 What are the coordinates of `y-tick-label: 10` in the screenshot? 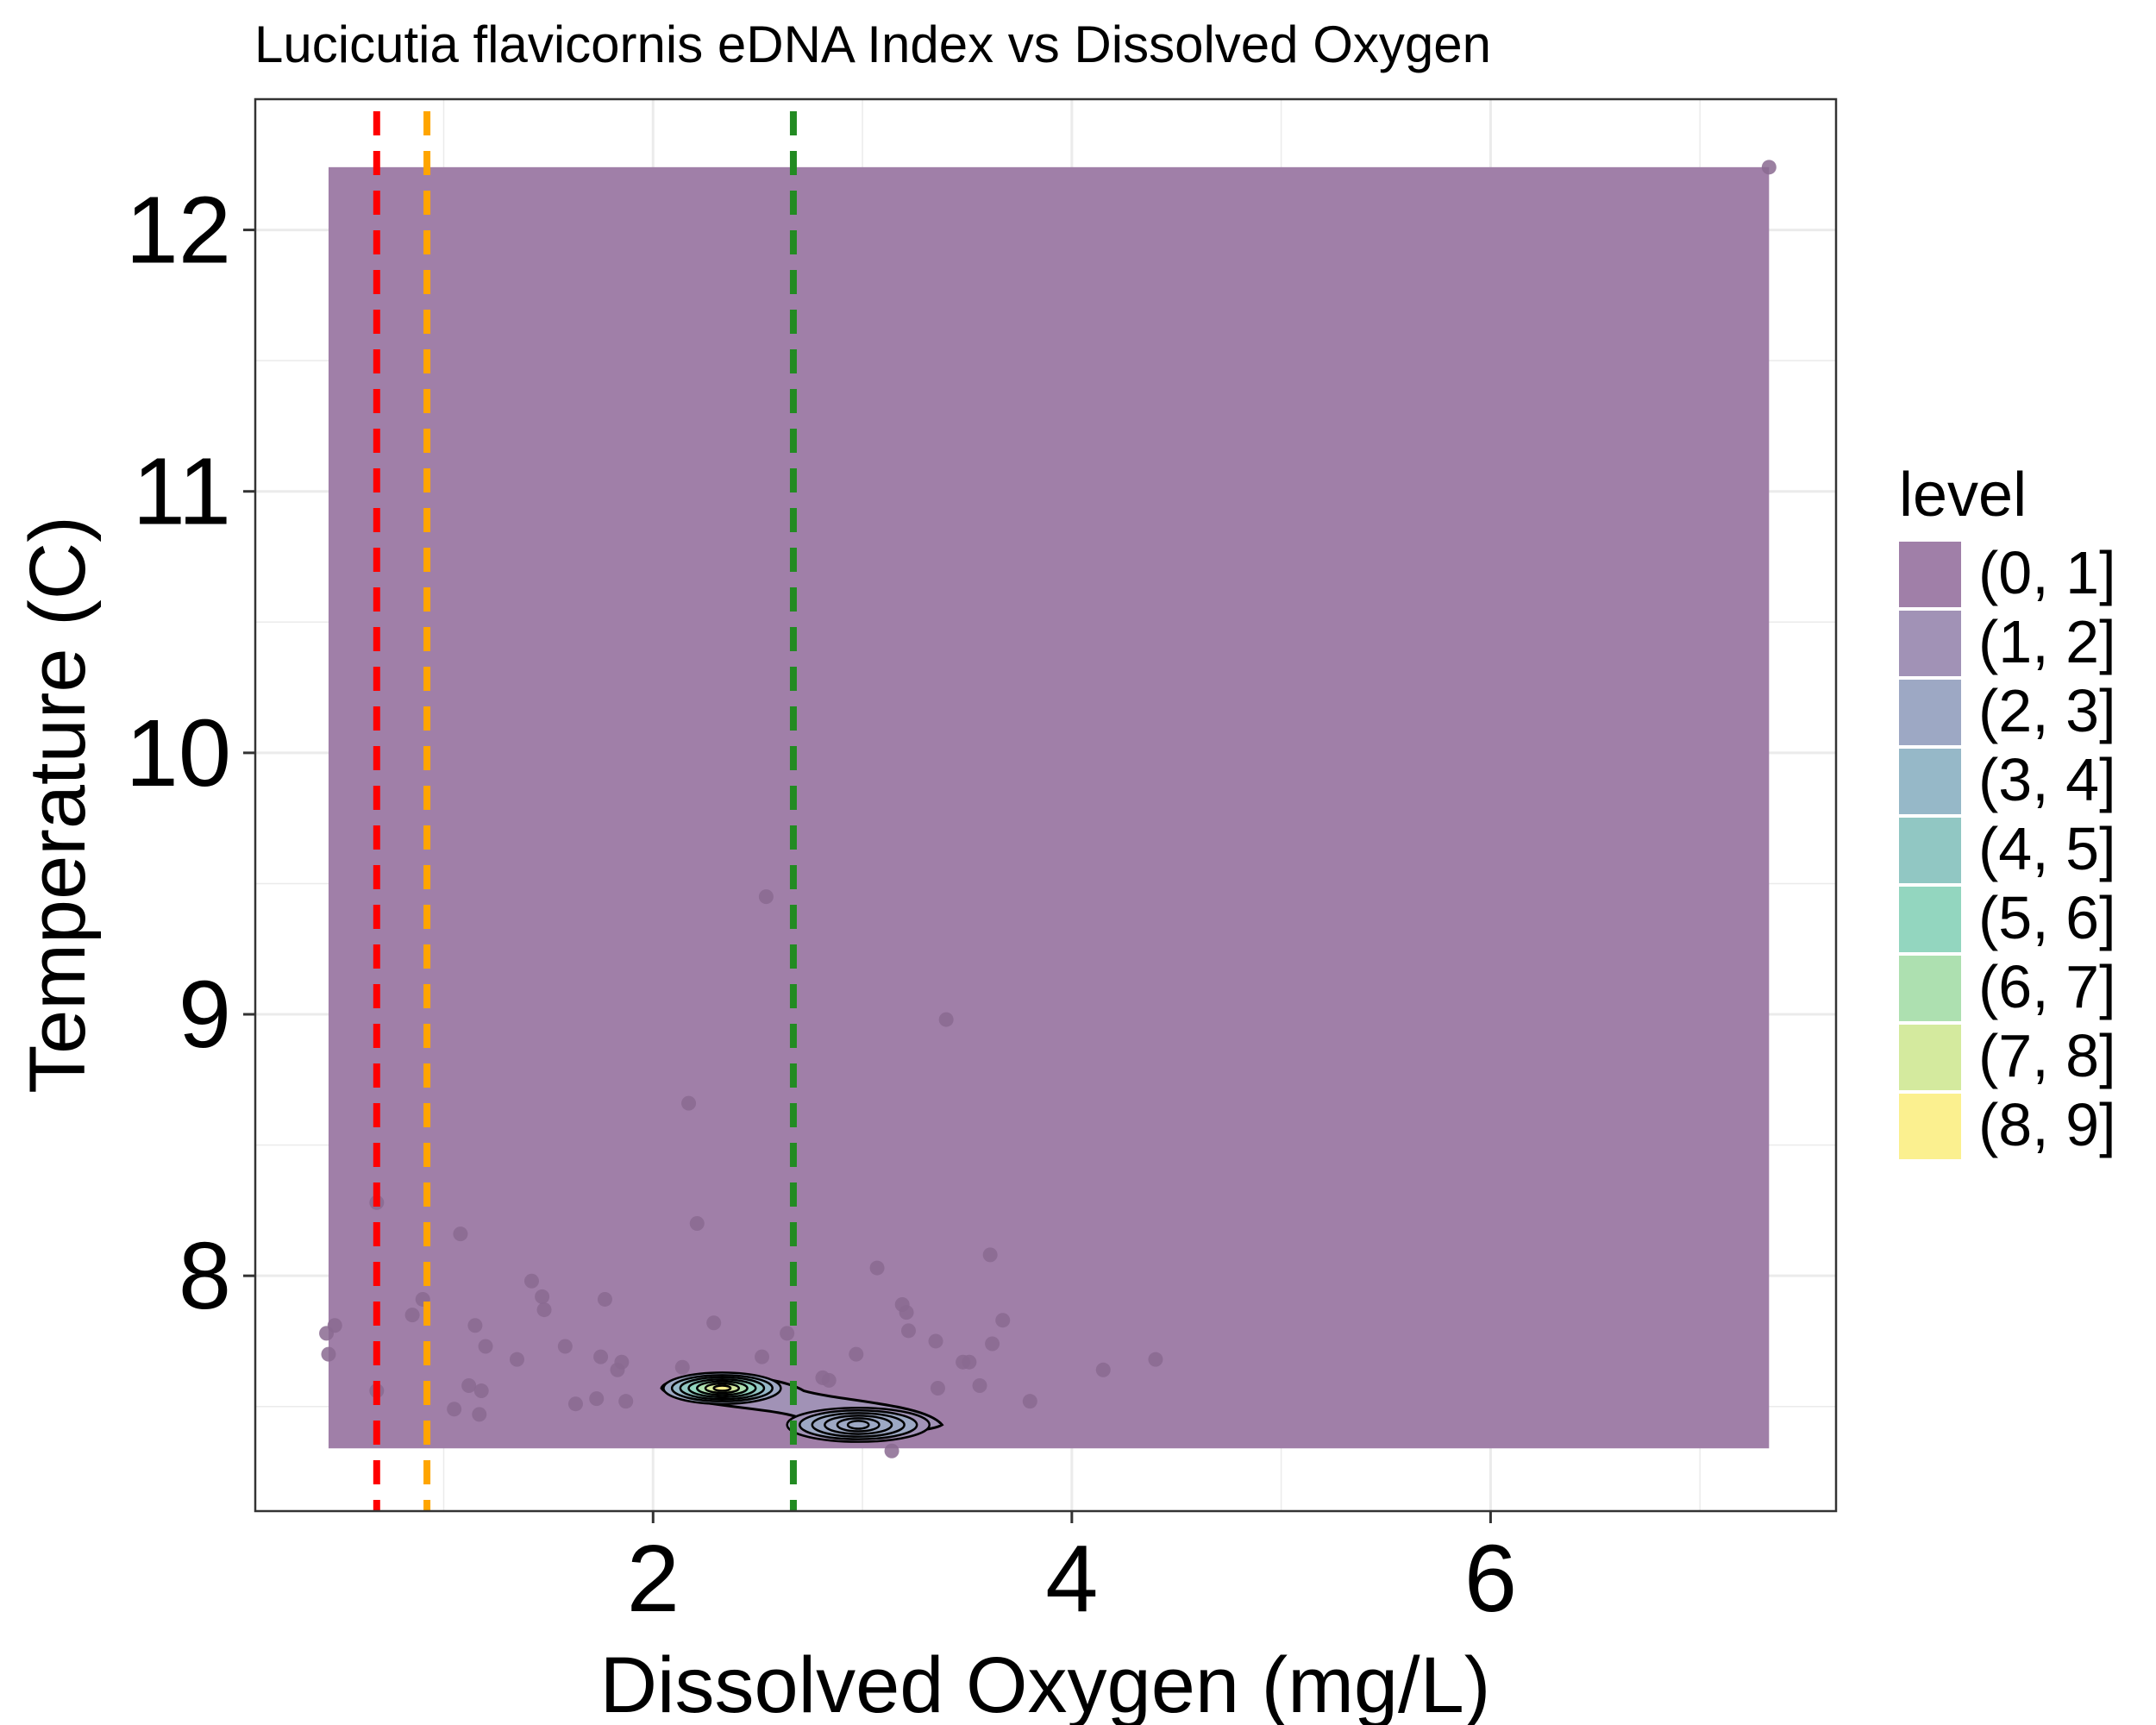 It's located at (178, 753).